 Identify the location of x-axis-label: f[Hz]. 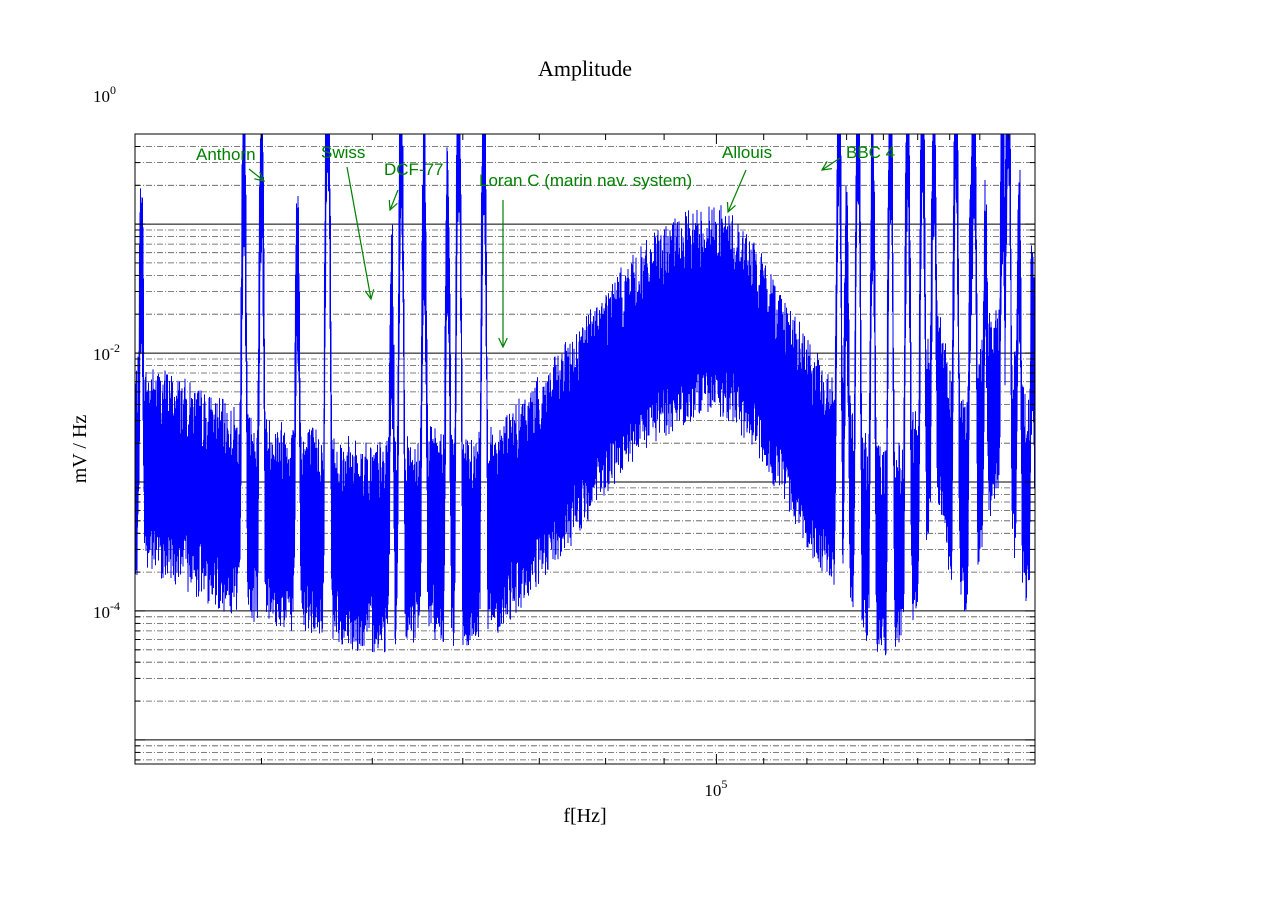
(584, 816).